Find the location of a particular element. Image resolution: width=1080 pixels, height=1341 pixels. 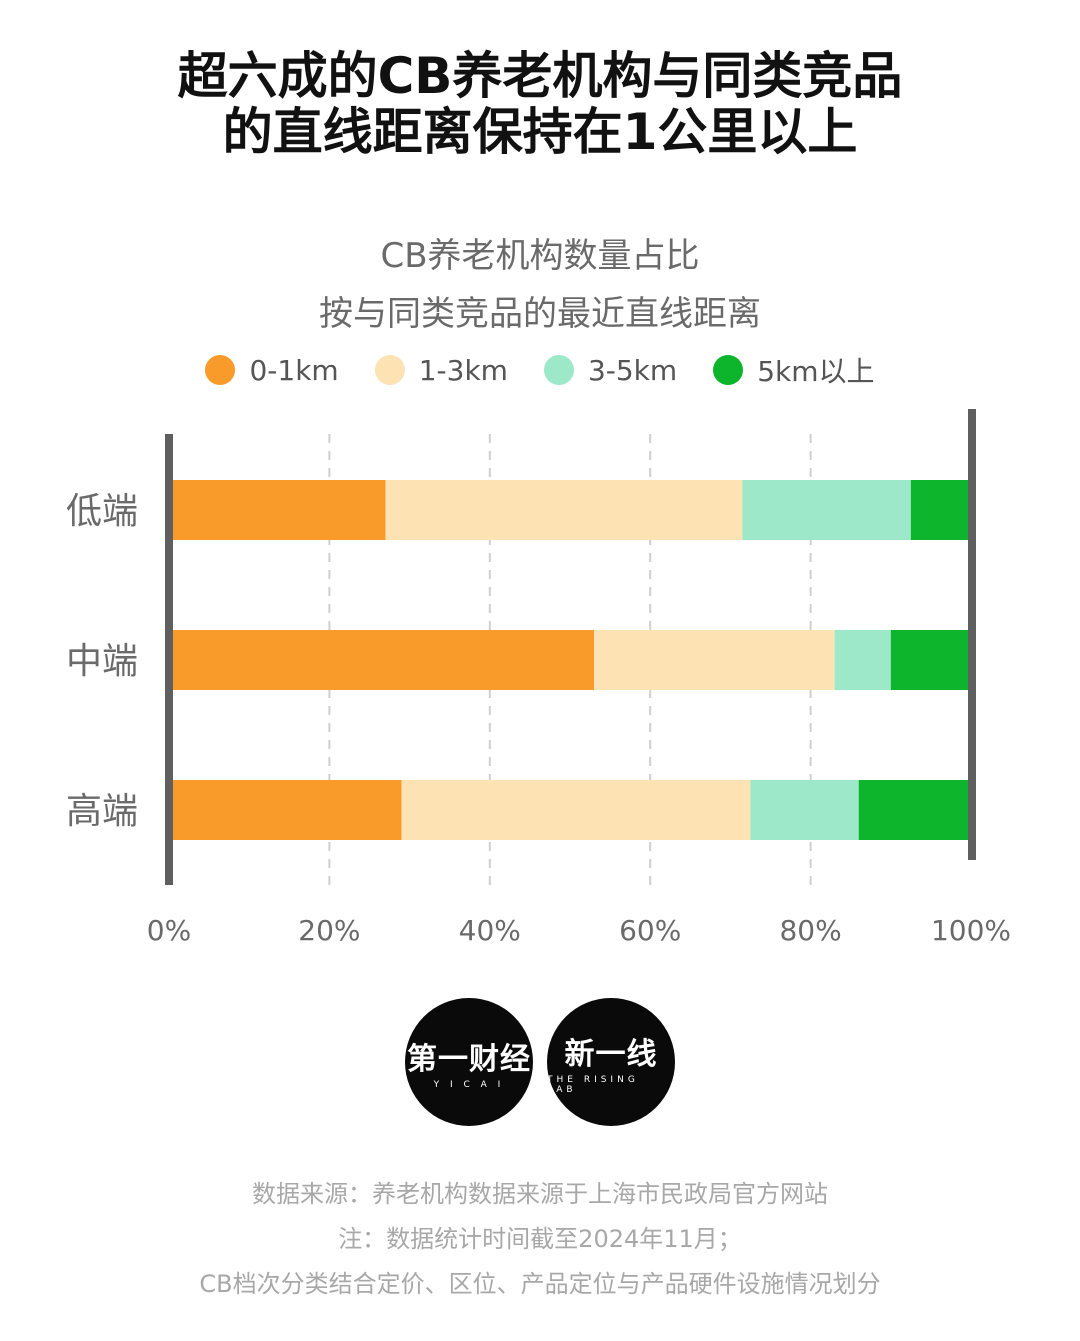

yicai-logo-subtext: Y I C A I is located at coordinates (469, 1085).